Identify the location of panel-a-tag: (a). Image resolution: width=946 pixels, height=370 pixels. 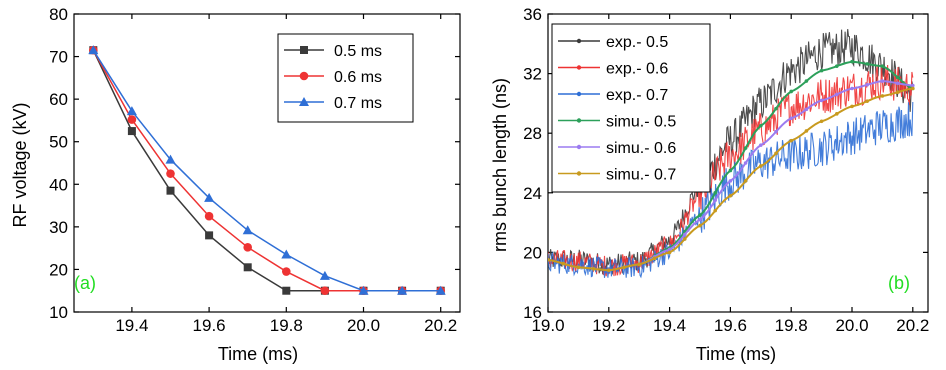
(85, 283).